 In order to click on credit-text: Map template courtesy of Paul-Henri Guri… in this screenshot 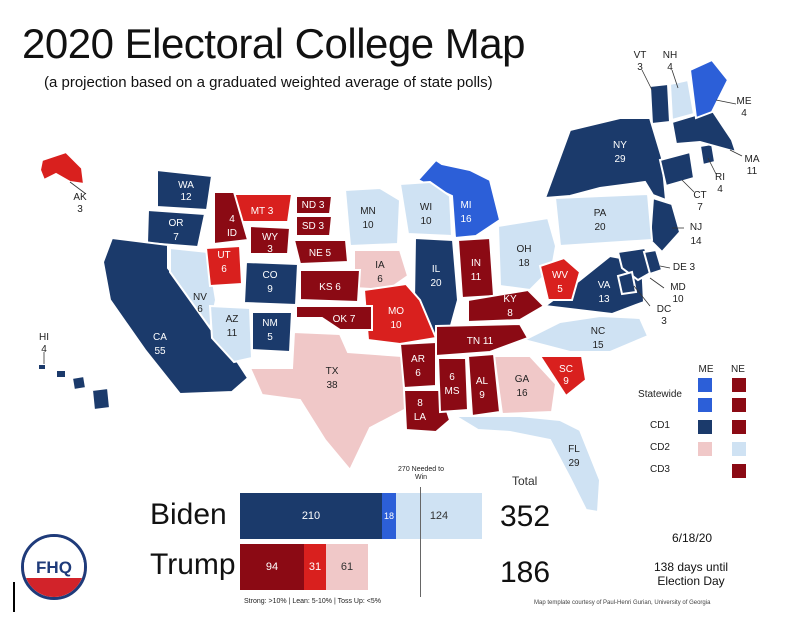, I will do `click(622, 603)`.